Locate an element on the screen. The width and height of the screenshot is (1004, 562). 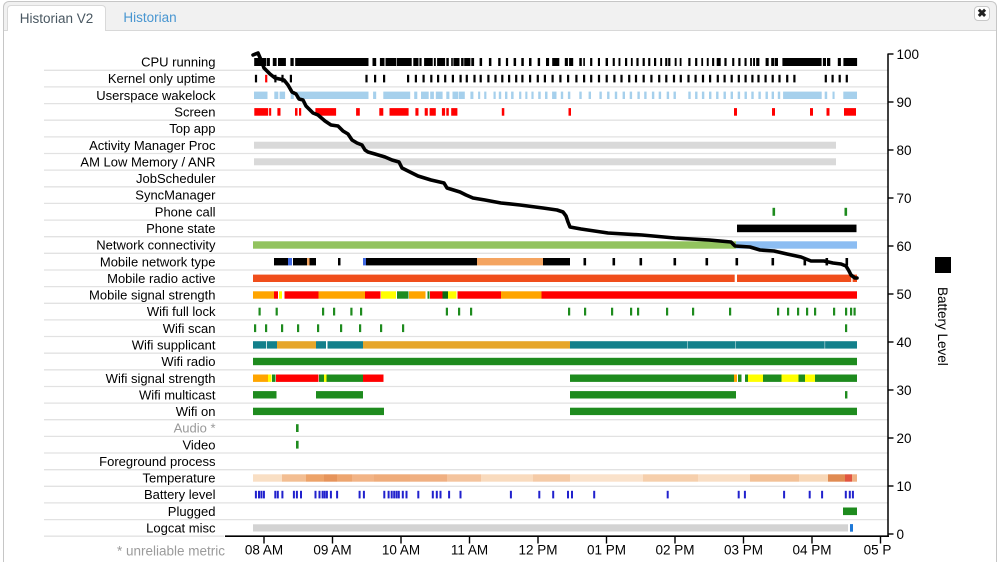
svg-text: 40 is located at coordinates (904, 342).